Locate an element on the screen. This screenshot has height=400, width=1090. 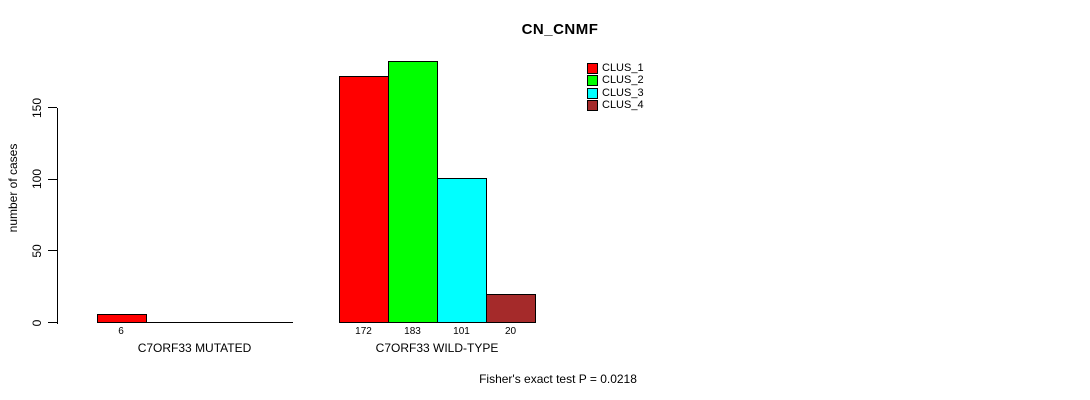
legend-item-clus_3: CLUS_3 is located at coordinates (615, 92).